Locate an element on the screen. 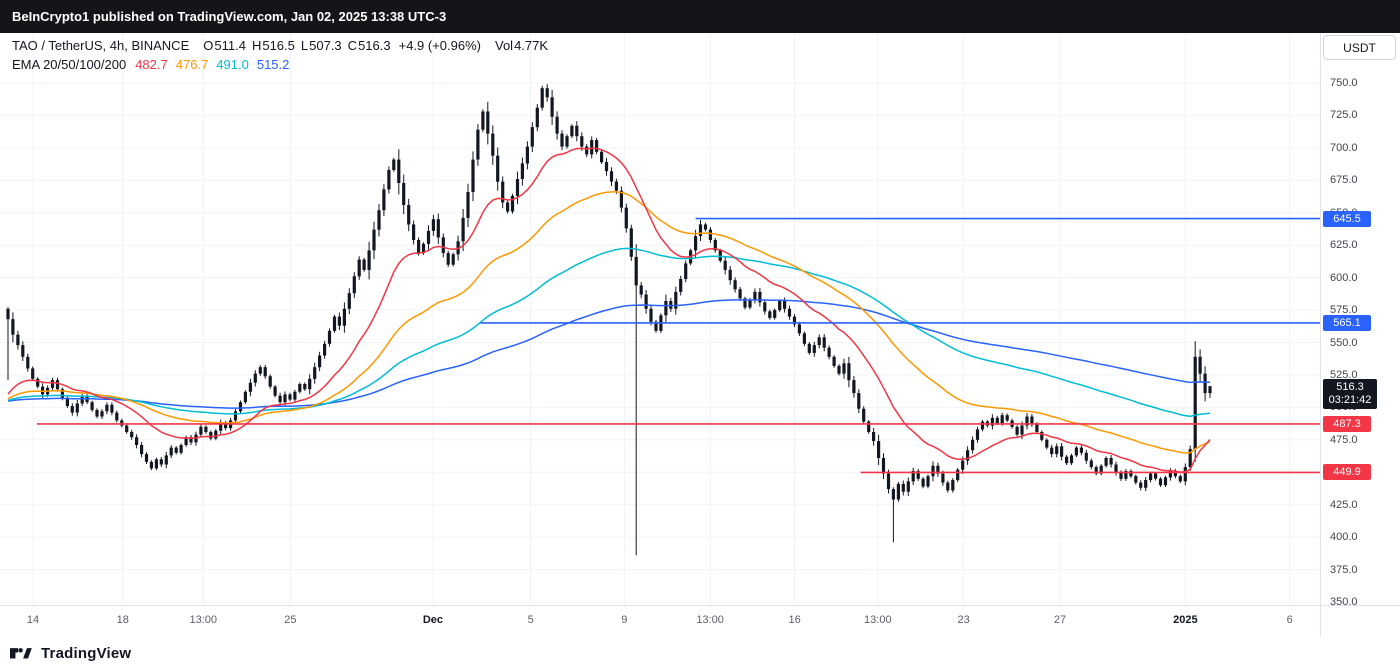 The height and width of the screenshot is (669, 1400). price-tick: 750.0 is located at coordinates (1344, 83).